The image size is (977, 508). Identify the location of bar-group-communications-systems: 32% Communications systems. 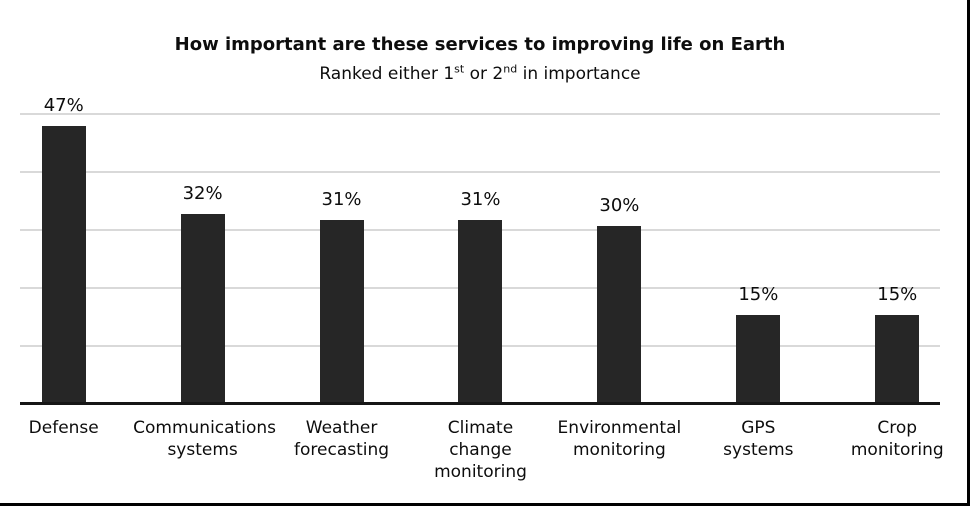
(204, 286).